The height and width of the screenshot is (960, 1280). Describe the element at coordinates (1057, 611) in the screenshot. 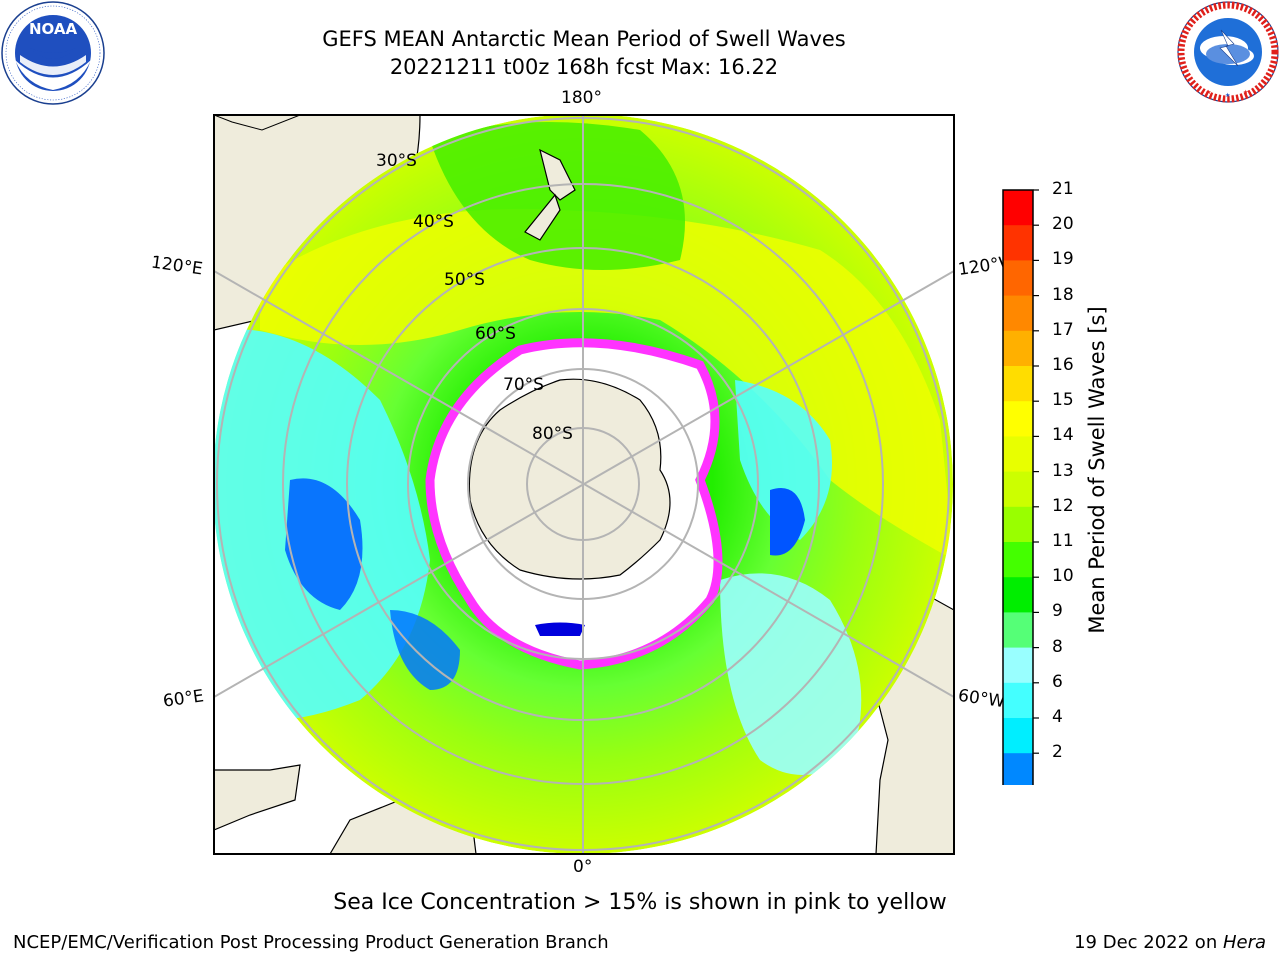

I see `colorbar-tick-label: 9` at that location.